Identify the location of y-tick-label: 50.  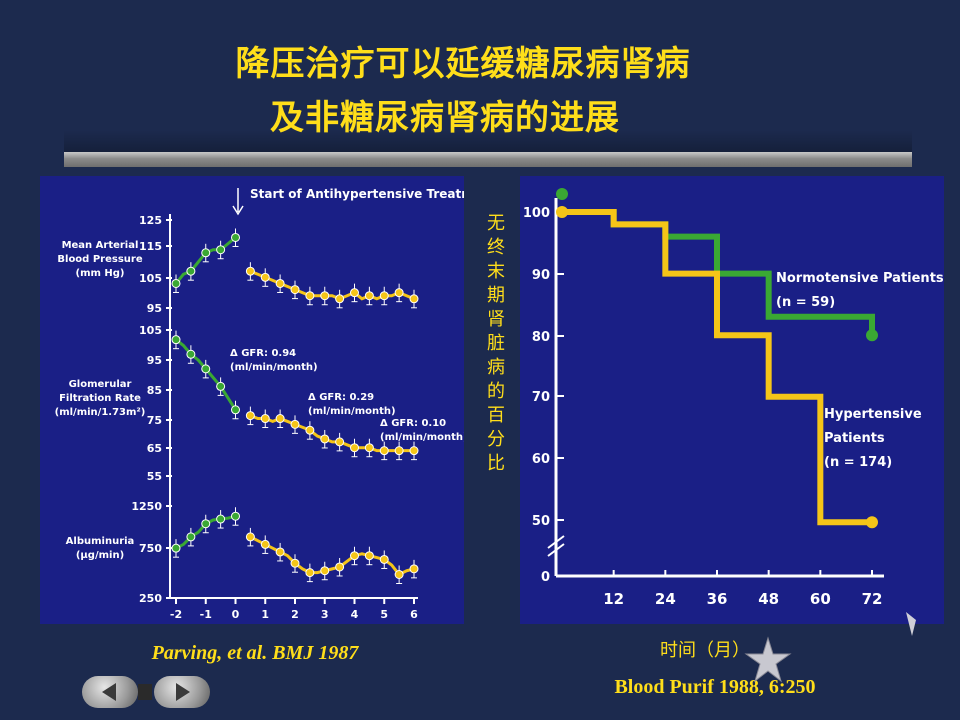
(541, 521).